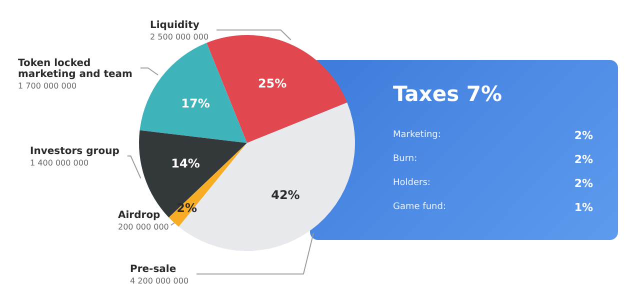  I want to click on slice-label: Investors group, so click(75, 151).